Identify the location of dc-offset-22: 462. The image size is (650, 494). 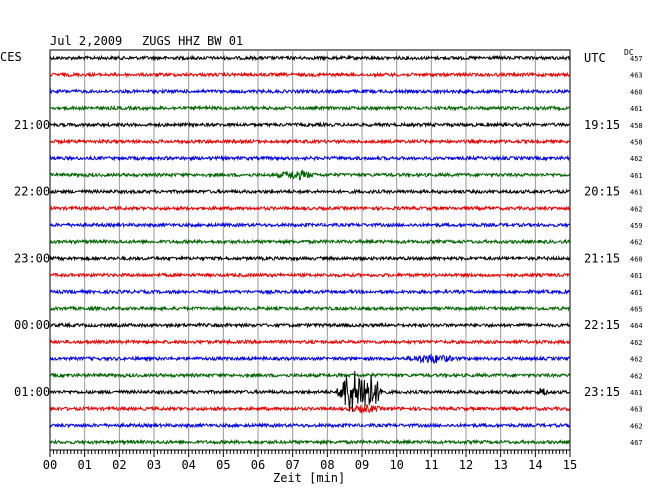
(636, 426).